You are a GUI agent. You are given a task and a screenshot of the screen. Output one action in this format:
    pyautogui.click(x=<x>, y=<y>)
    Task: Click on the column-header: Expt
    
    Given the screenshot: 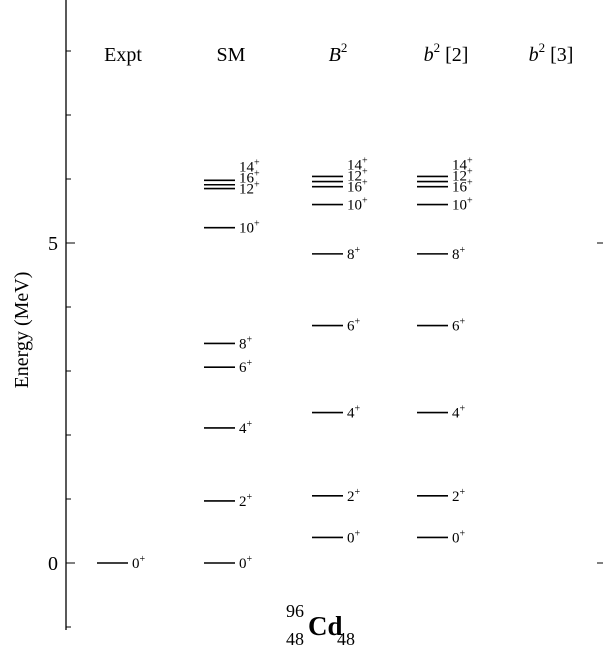 What is the action you would take?
    pyautogui.click(x=123, y=55)
    